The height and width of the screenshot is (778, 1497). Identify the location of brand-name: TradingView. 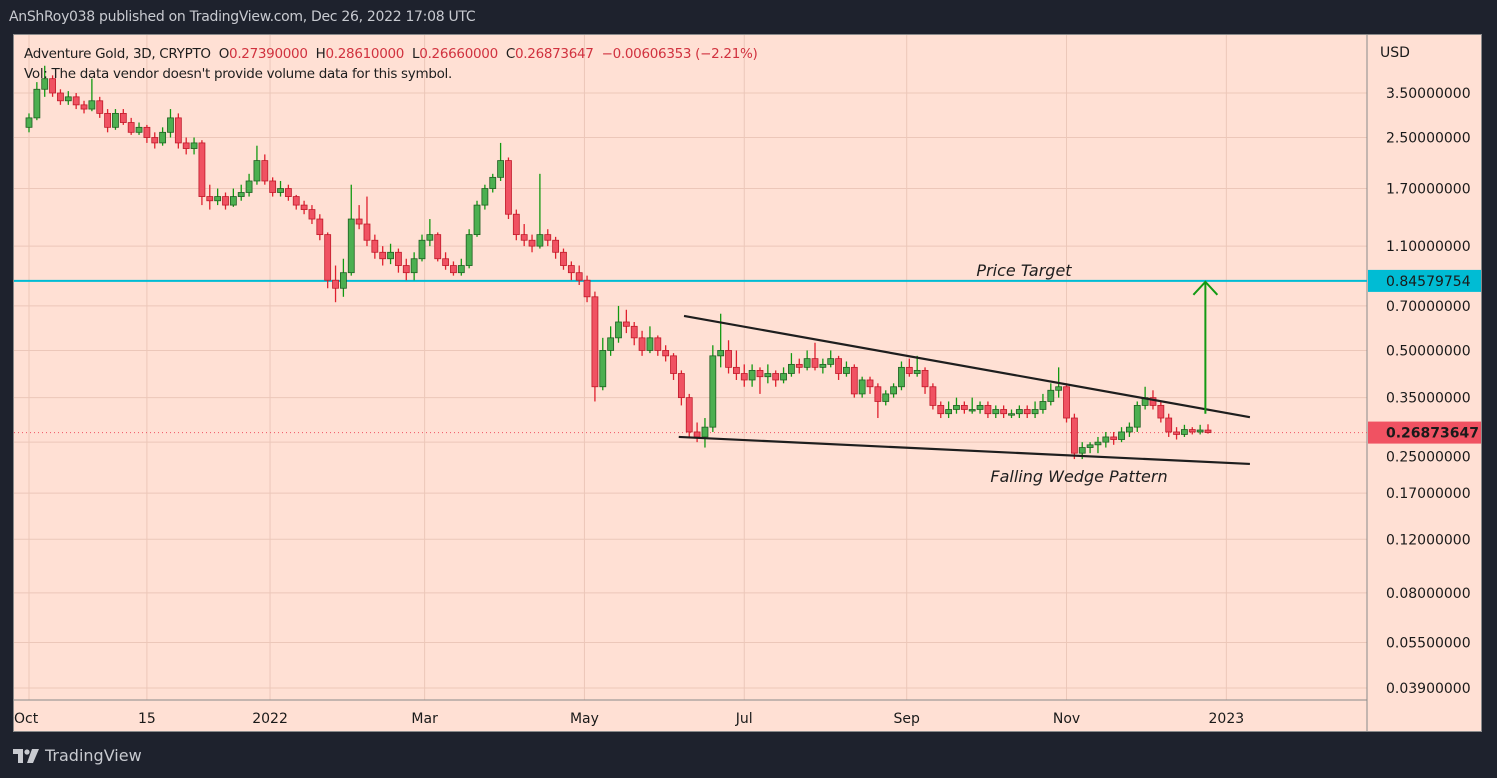
(93, 755).